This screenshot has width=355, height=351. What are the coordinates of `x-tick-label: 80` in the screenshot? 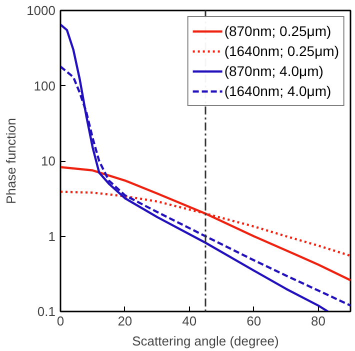 It's located at (318, 321).